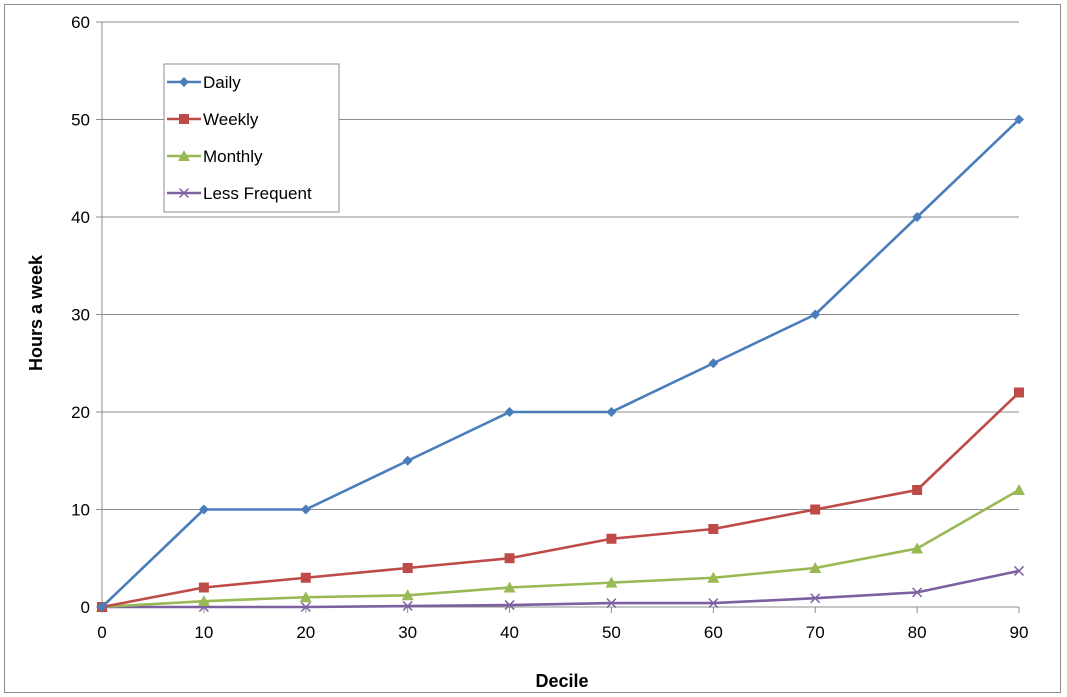 Image resolution: width=1067 pixels, height=697 pixels. I want to click on legend-box, so click(251, 138).